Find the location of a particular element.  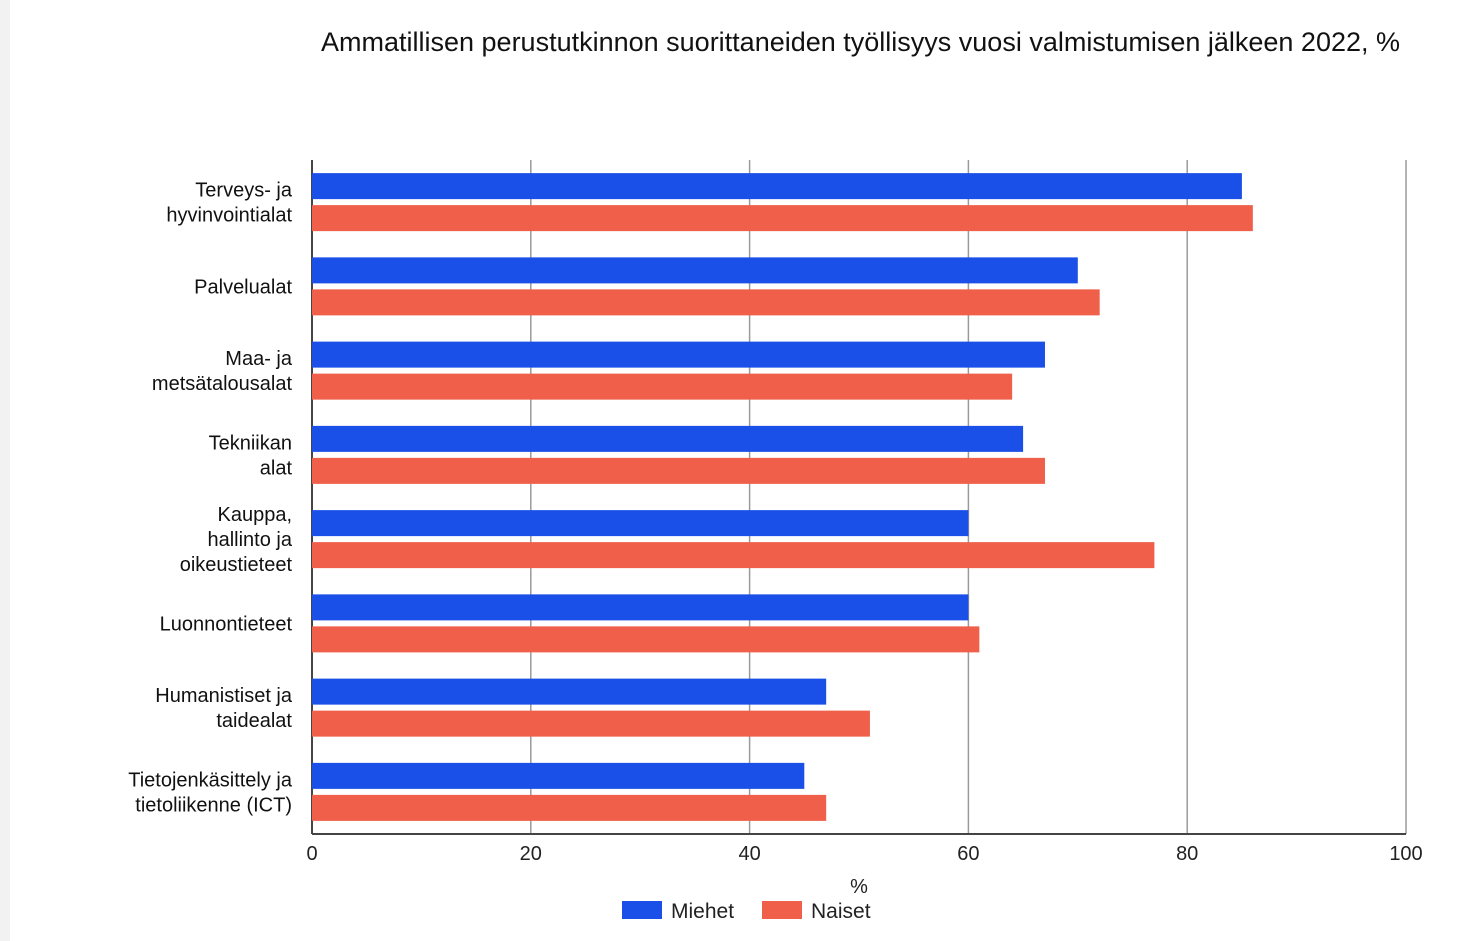

legend-label-miehet: Miehet is located at coordinates (702, 911).